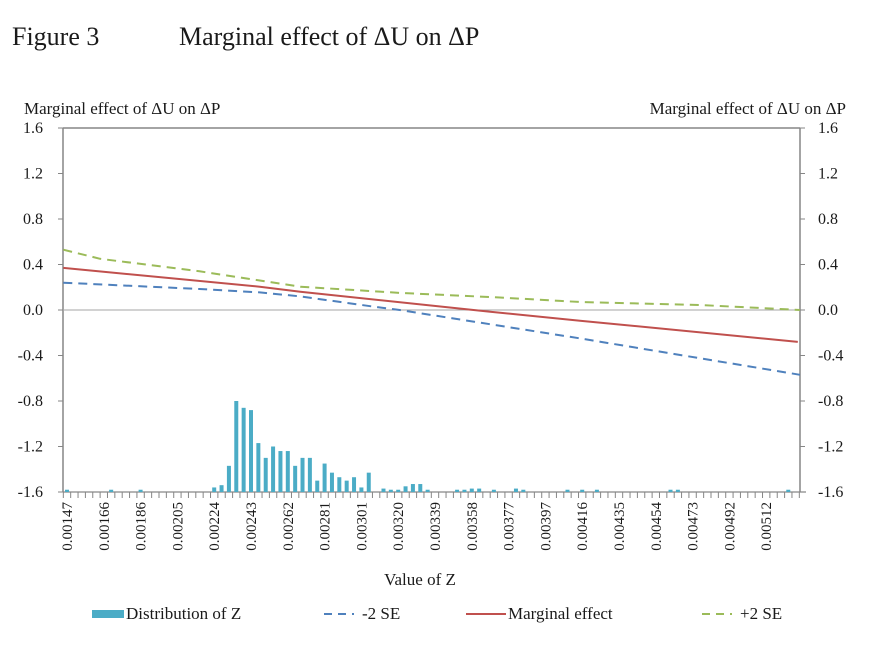  Describe the element at coordinates (748, 108) in the screenshot. I see `y-axis-title-right: Marginal effect of ΔU on ΔP` at that location.